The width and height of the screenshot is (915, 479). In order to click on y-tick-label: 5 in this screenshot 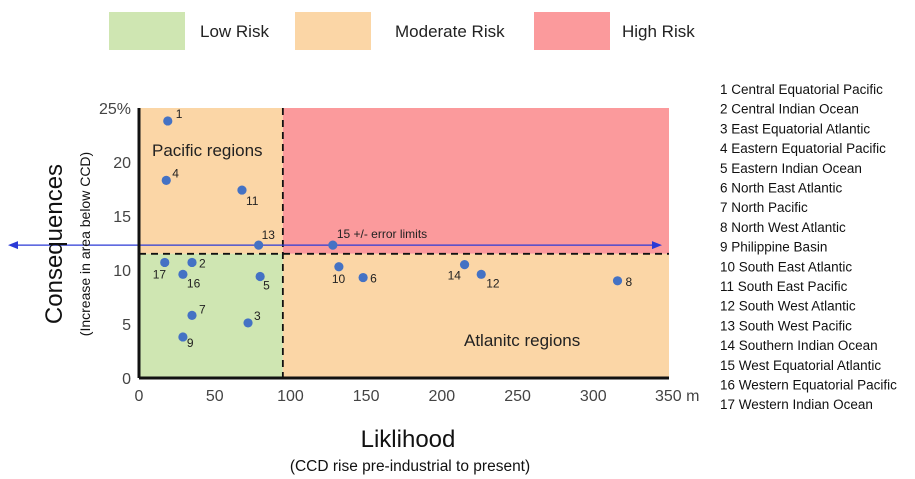, I will do `click(126, 325)`.